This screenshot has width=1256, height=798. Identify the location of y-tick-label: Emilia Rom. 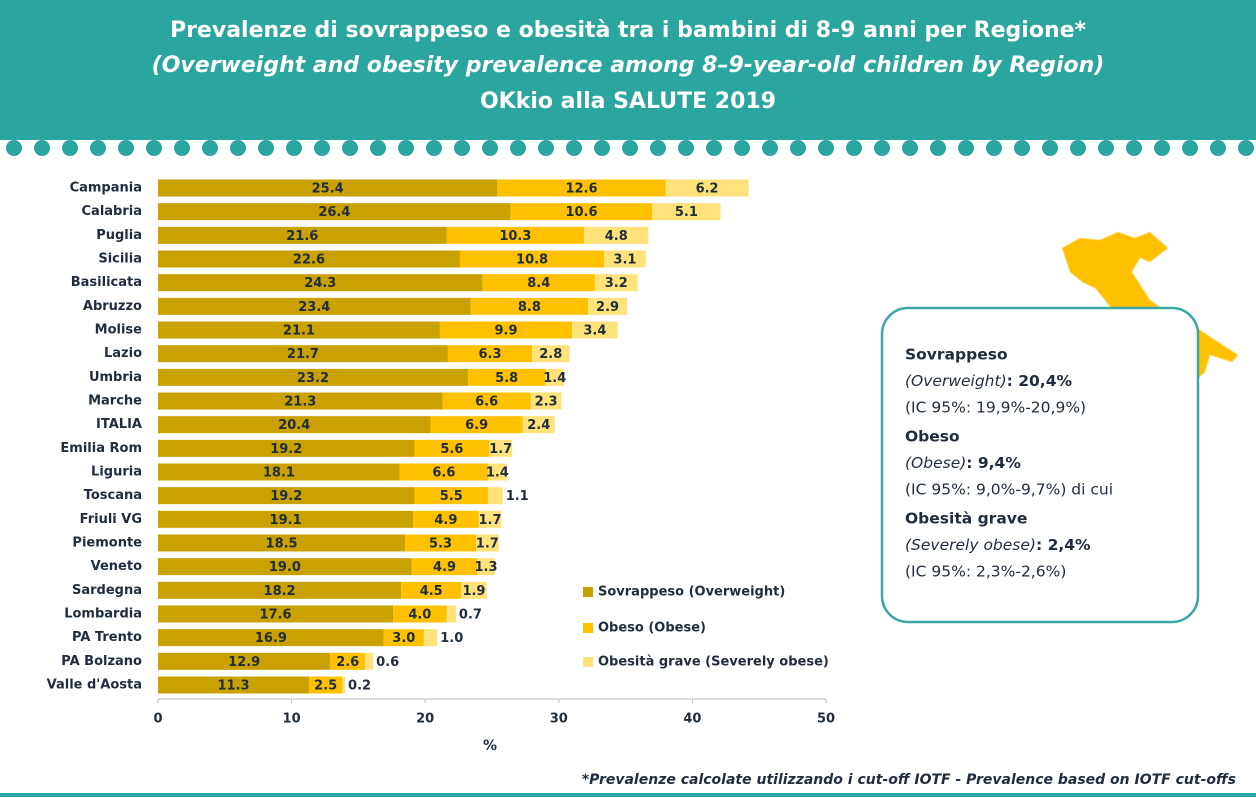
(101, 448).